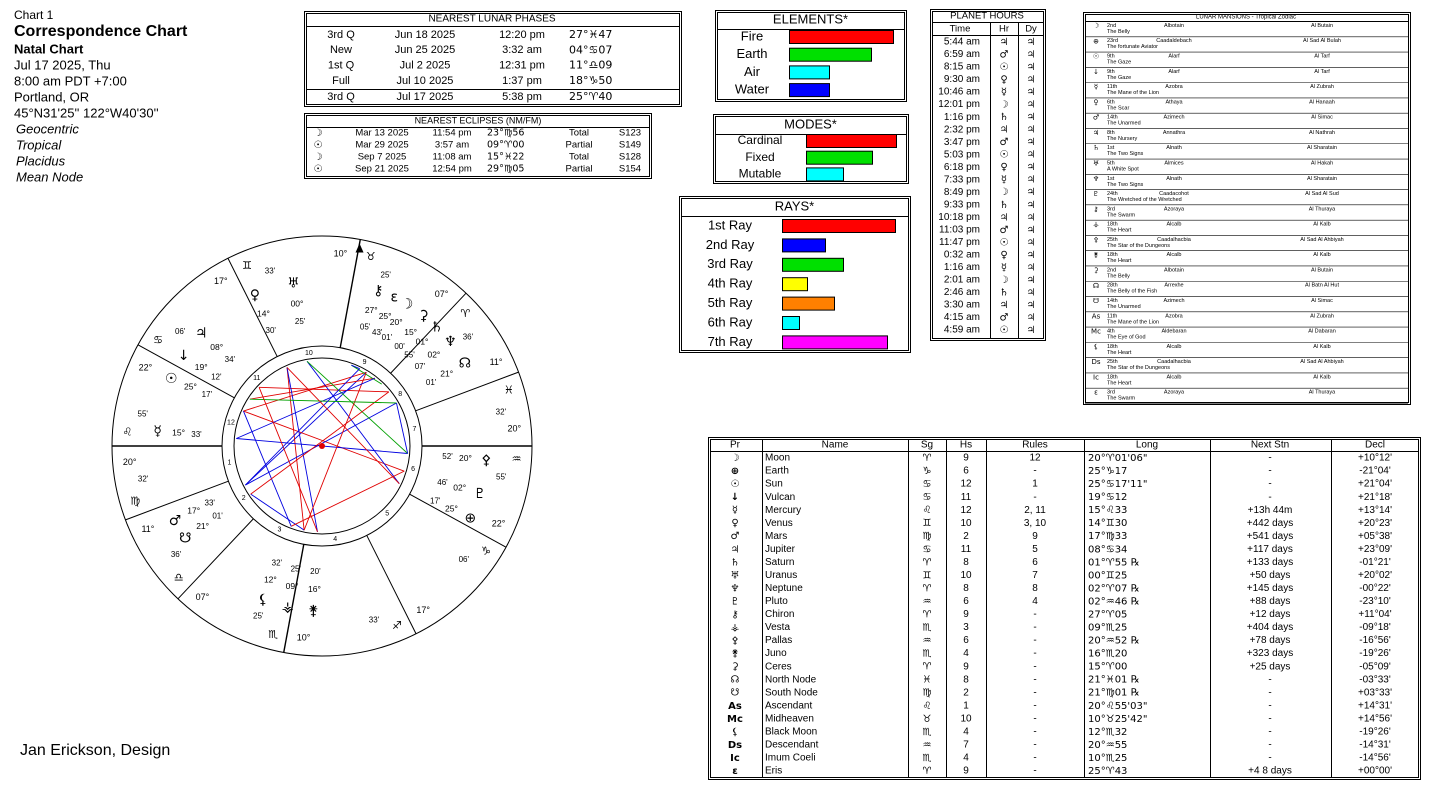 This screenshot has width=1437, height=789. What do you see at coordinates (70, 80) in the screenshot?
I see `chart-time: 8:00 am PDT +7:00` at bounding box center [70, 80].